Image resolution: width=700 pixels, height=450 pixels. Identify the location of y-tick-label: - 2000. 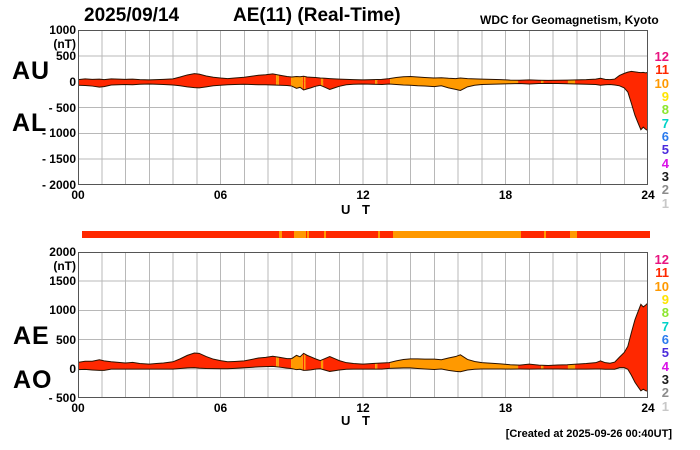
(58, 185).